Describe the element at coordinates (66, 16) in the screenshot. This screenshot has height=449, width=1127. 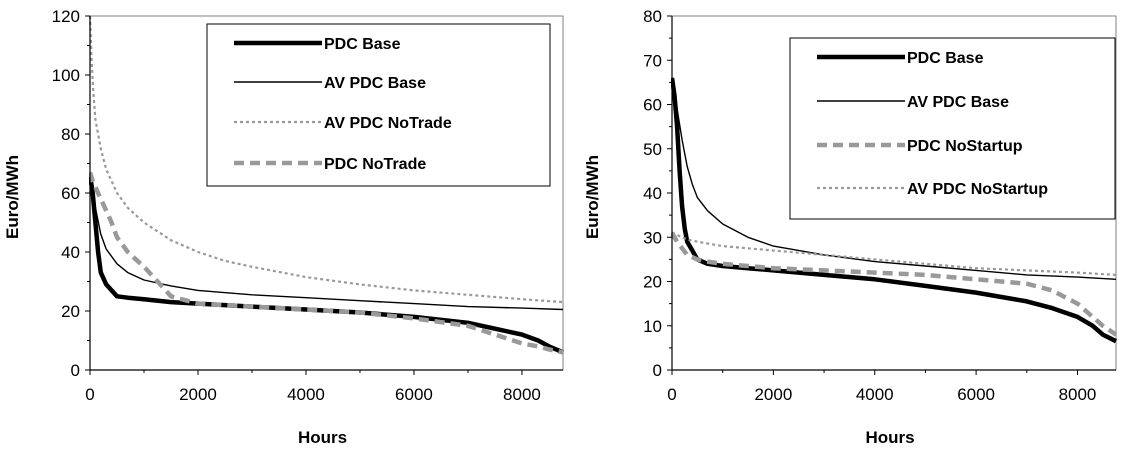
I see `y-tick-label: 120` at that location.